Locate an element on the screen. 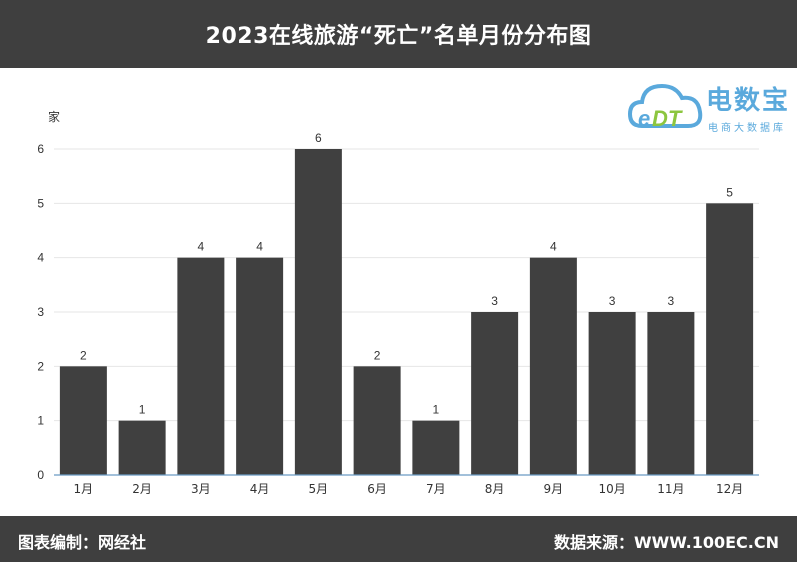  logo-text: 电数宝 is located at coordinates (748, 101).